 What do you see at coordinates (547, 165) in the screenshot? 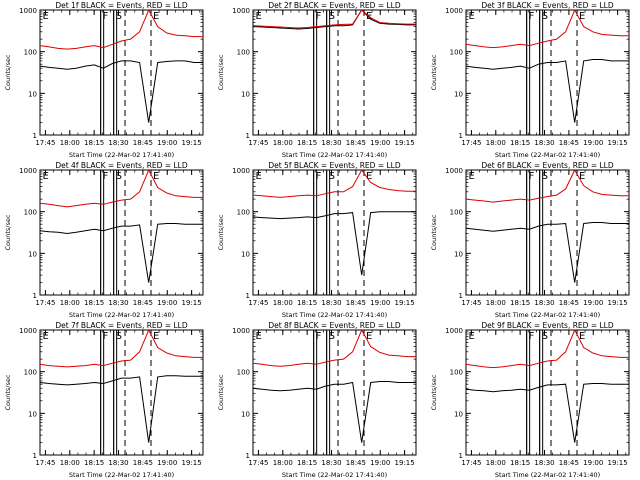
I see `panel-title: Det 6f BLACK = Events, RED = LLD` at bounding box center [547, 165].